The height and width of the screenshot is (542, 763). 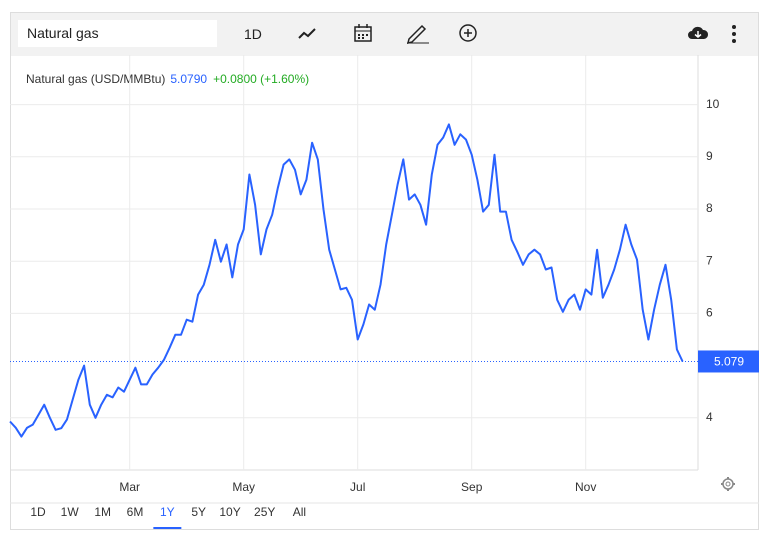 What do you see at coordinates (135, 512) in the screenshot?
I see `range-button: 6M` at bounding box center [135, 512].